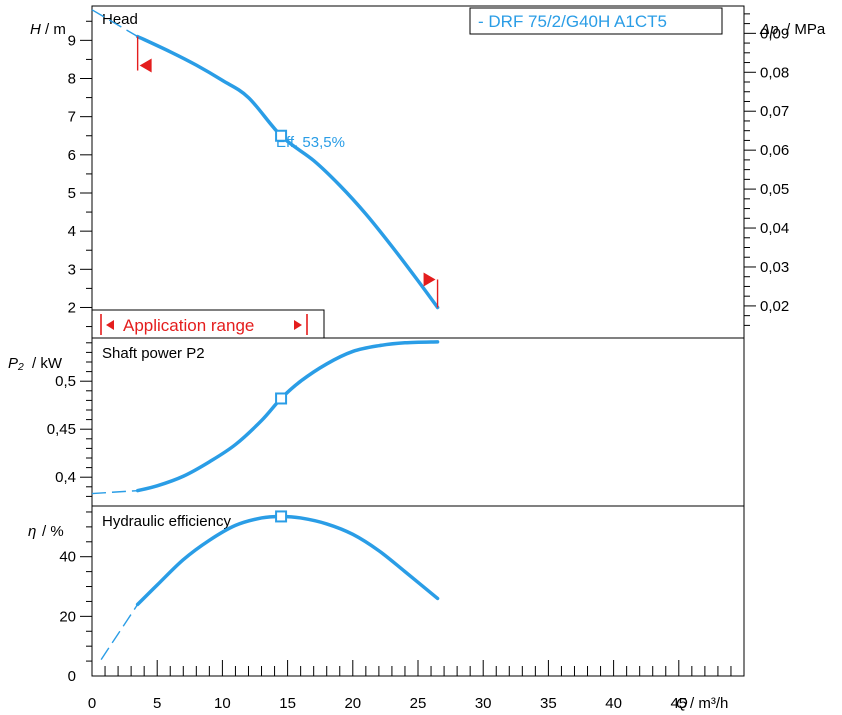  I want to click on y-tick-label: 0,5, so click(65, 381).